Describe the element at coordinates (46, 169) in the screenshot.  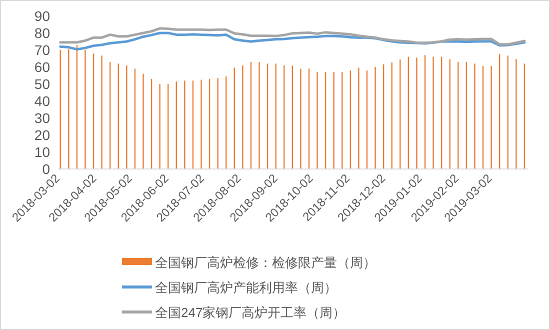
I see `y-tick-label: 0` at that location.